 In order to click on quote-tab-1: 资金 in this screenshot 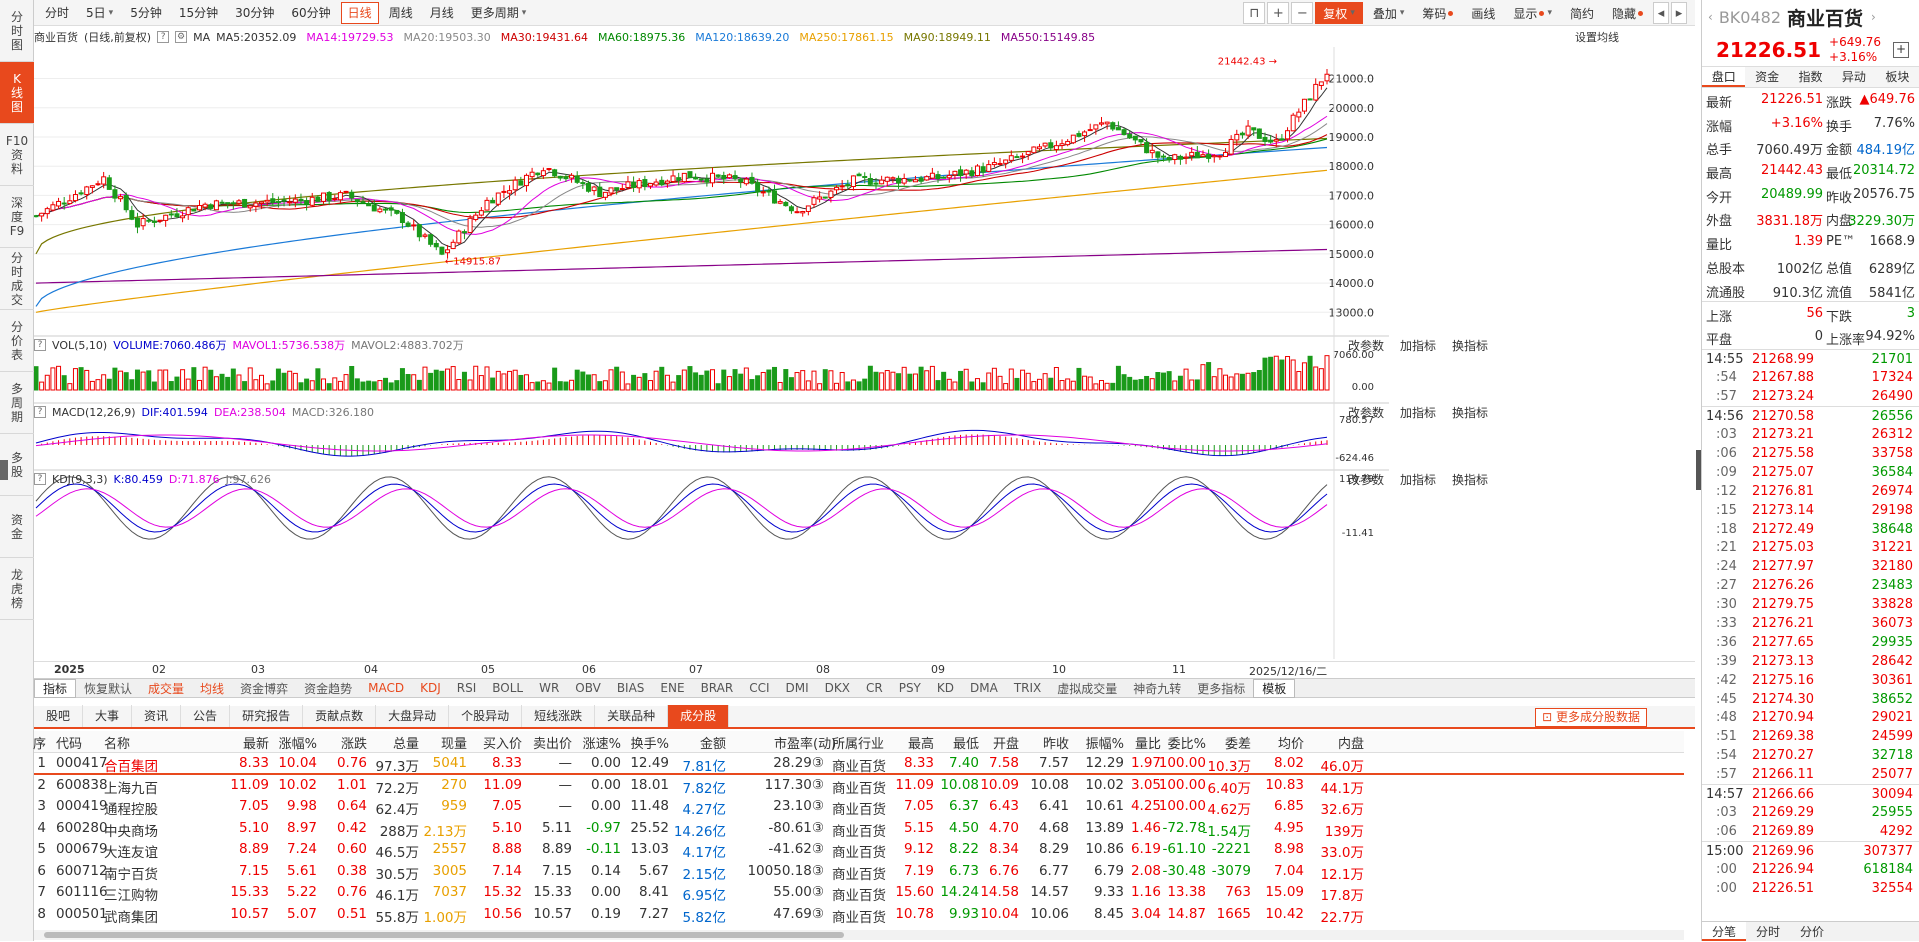, I will do `click(1767, 77)`.